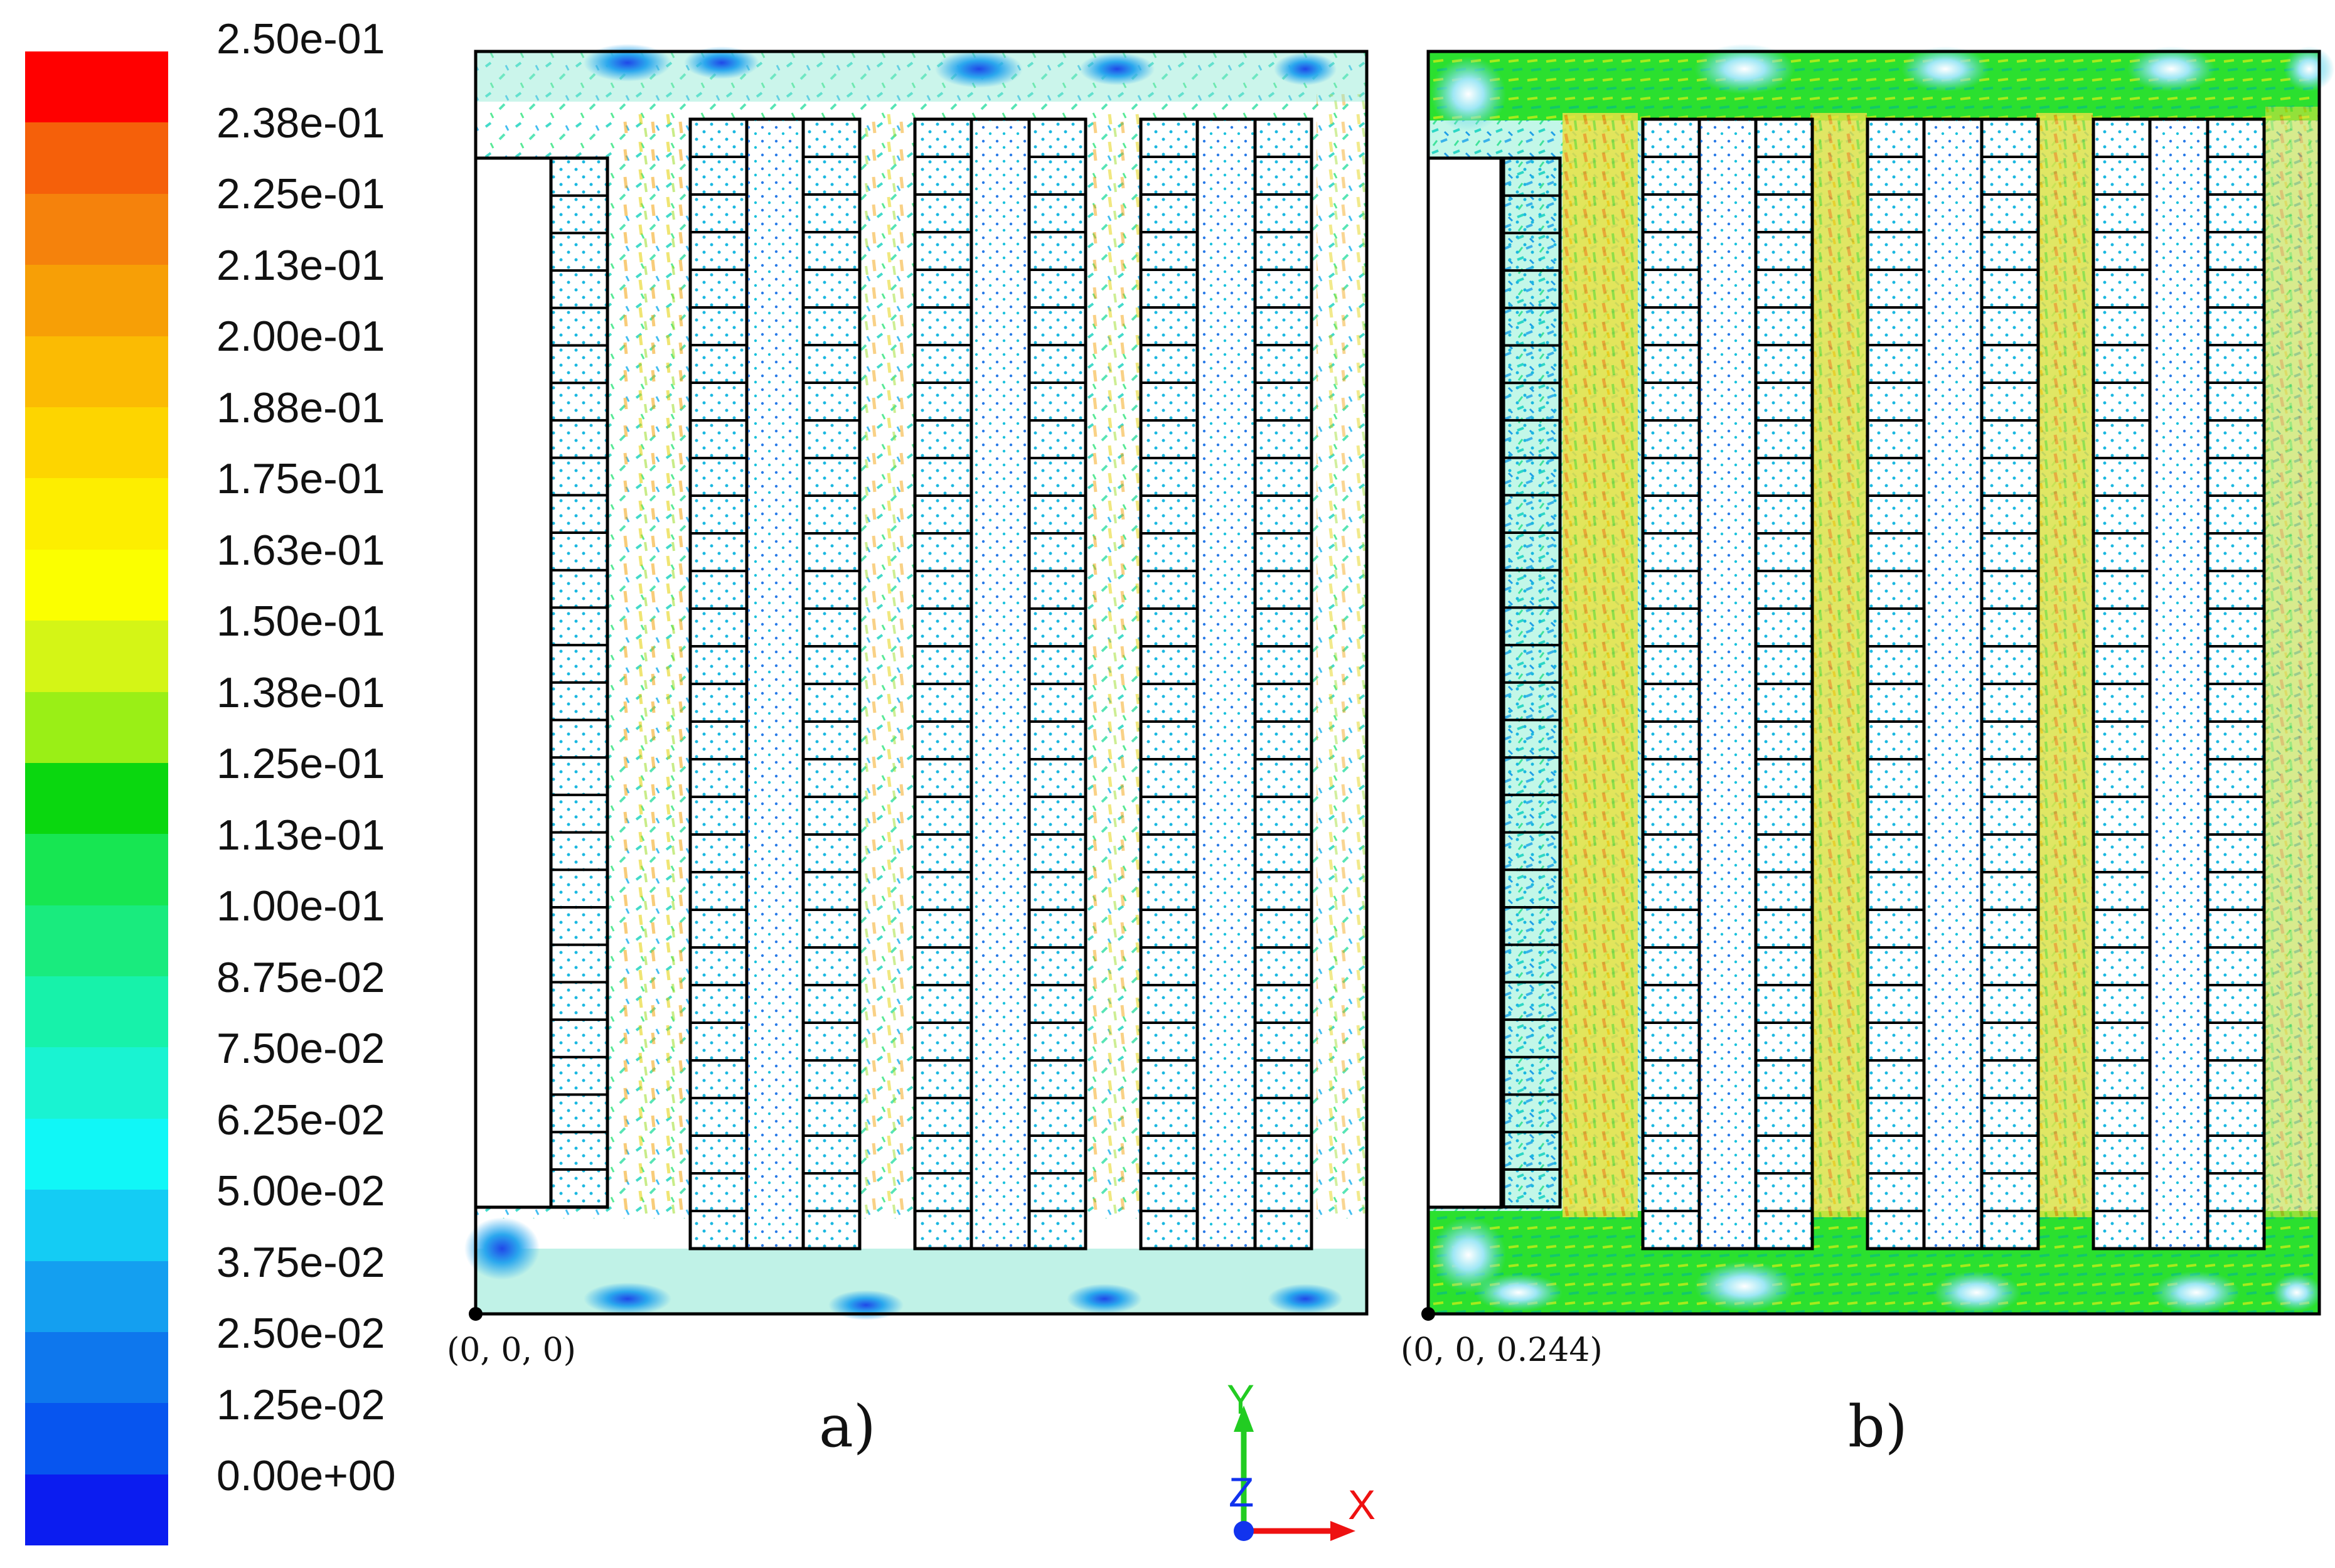  What do you see at coordinates (1464, 682) in the screenshot?
I see `panel-b-inlet-block` at bounding box center [1464, 682].